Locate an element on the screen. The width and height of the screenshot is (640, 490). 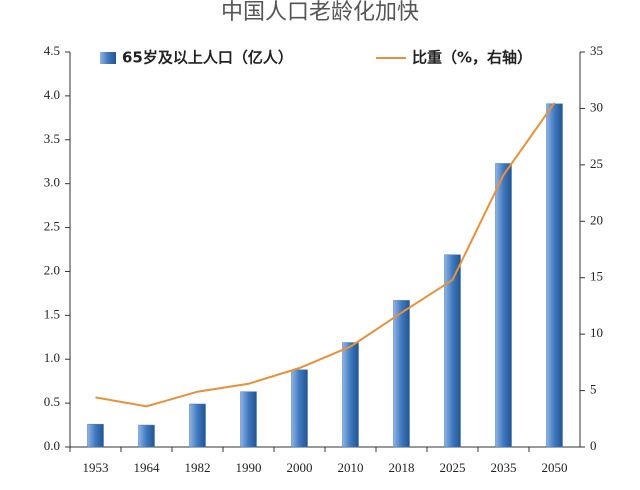
y-tick-label: 3.5 is located at coordinates (52, 138).